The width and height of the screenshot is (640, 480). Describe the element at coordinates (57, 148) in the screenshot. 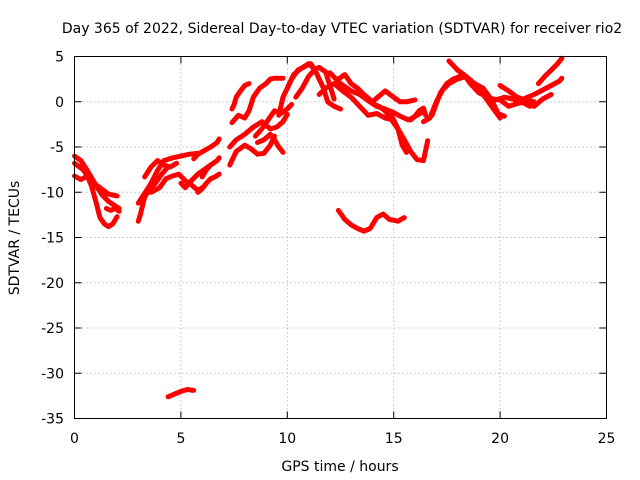

I see `y-tick-label: -5` at that location.